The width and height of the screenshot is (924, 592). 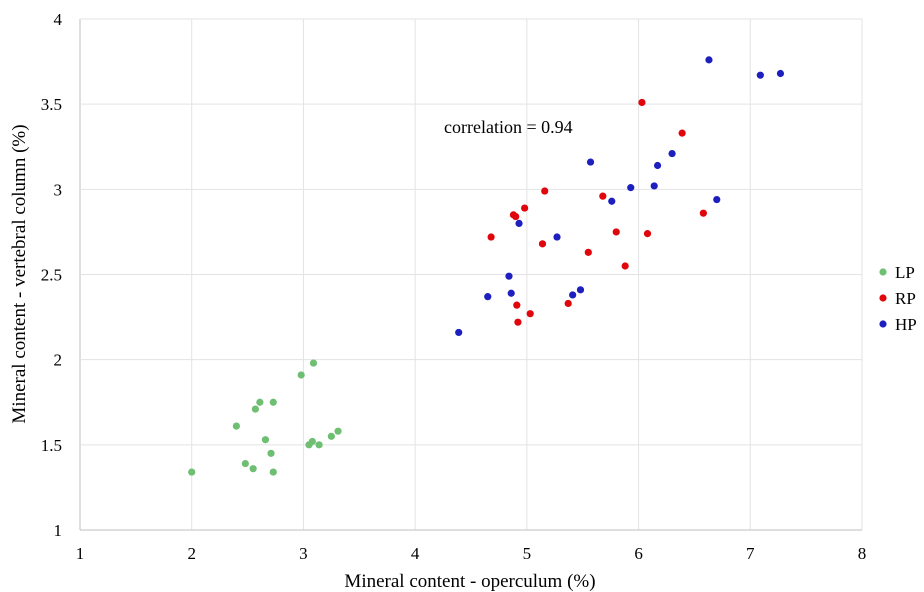 I want to click on legend-marker-lp, so click(x=883, y=272).